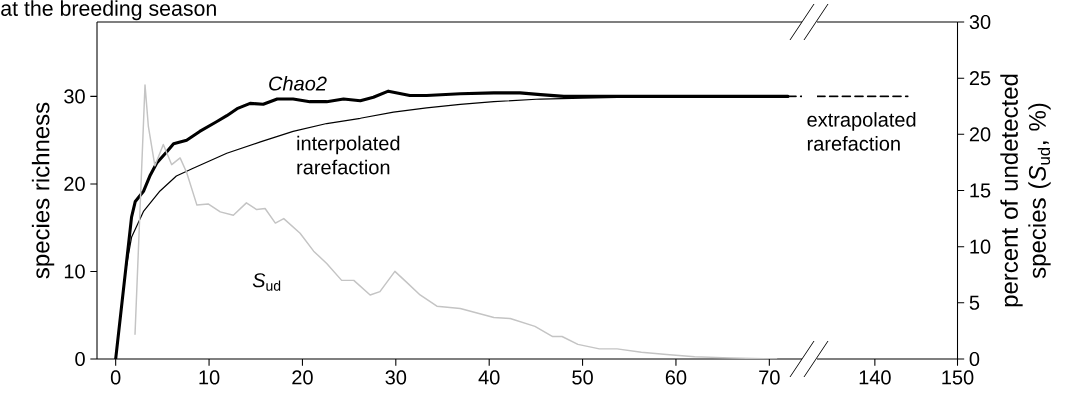 The width and height of the screenshot is (1071, 404). Describe the element at coordinates (489, 377) in the screenshot. I see `x-tick-label: 40` at that location.